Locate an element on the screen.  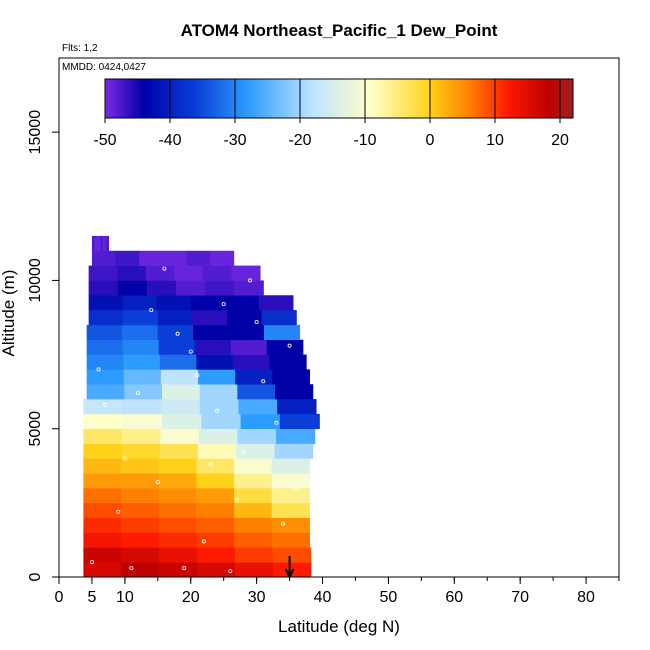
flights-annotation: Flts: 1,2 is located at coordinates (80, 48).